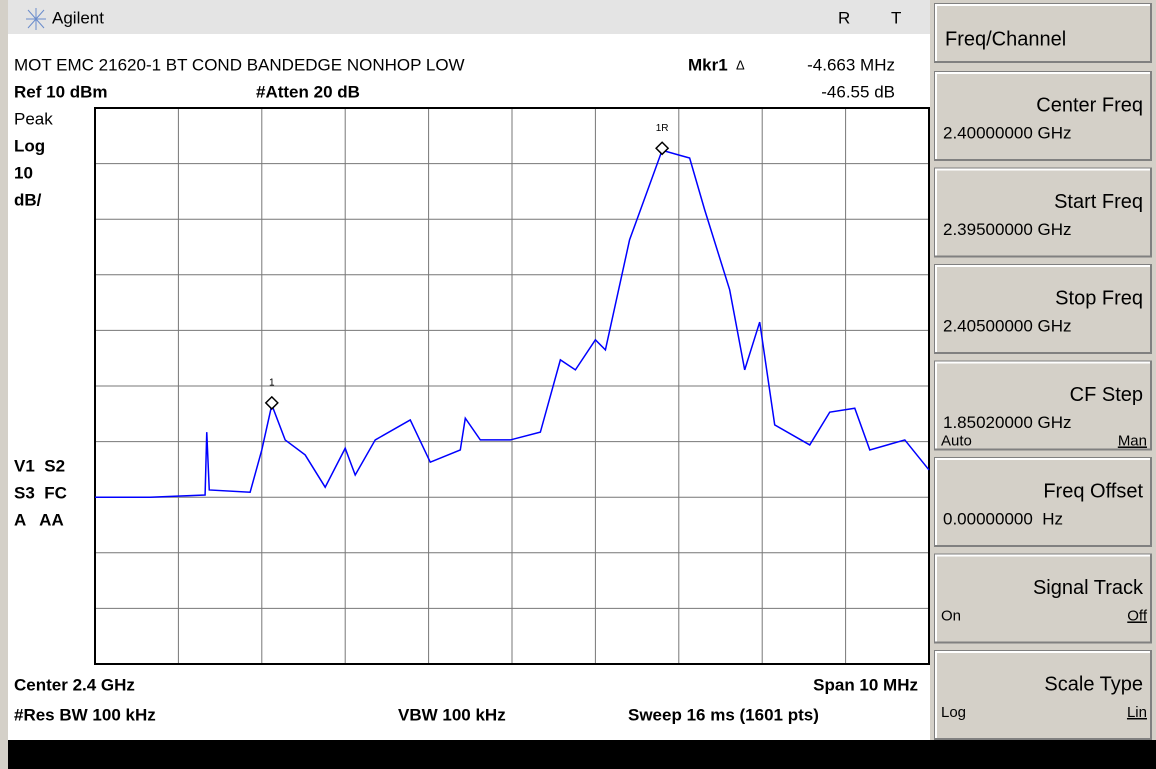 Image resolution: width=1156 pixels, height=769 pixels. Describe the element at coordinates (469, 17) in the screenshot. I see `header-bar` at that location.